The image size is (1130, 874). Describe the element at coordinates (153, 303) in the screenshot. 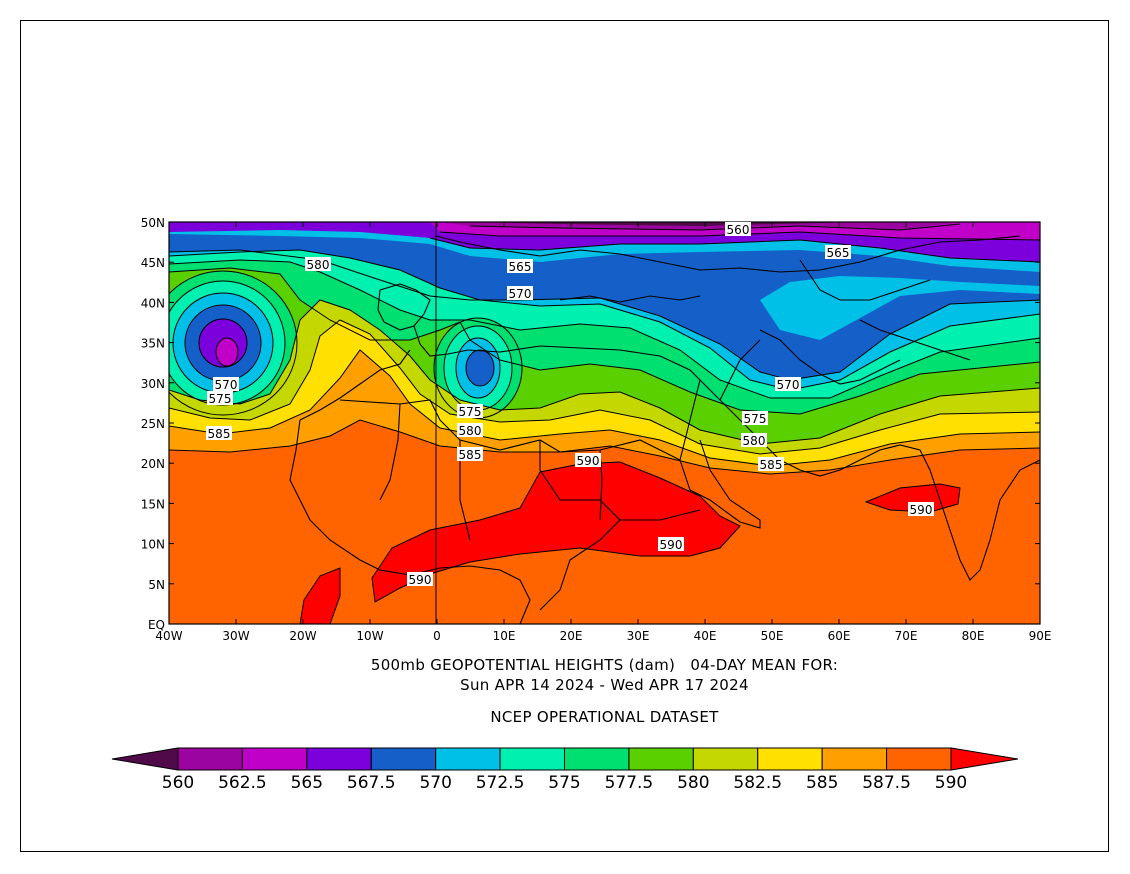

I see `lat-label: 40N` at that location.